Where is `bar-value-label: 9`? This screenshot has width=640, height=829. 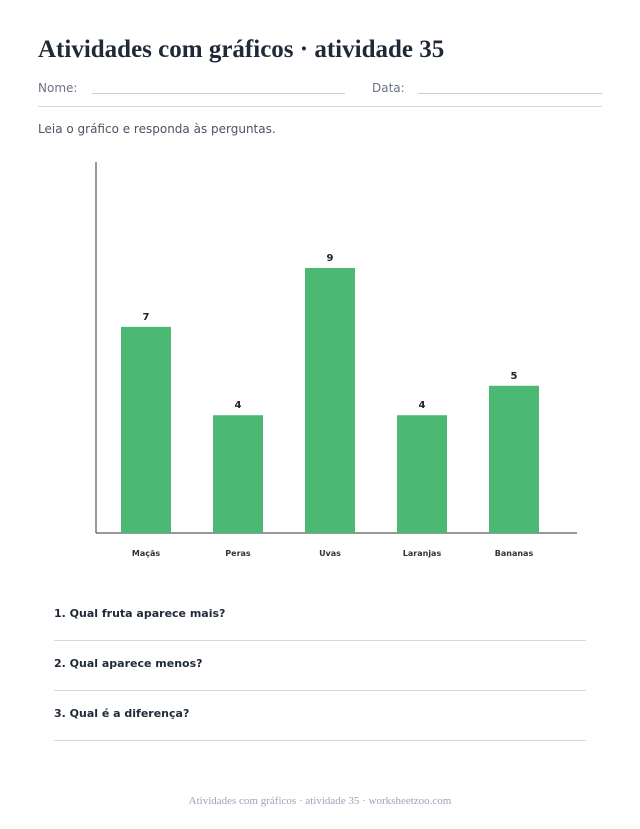 bar-value-label: 9 is located at coordinates (330, 258).